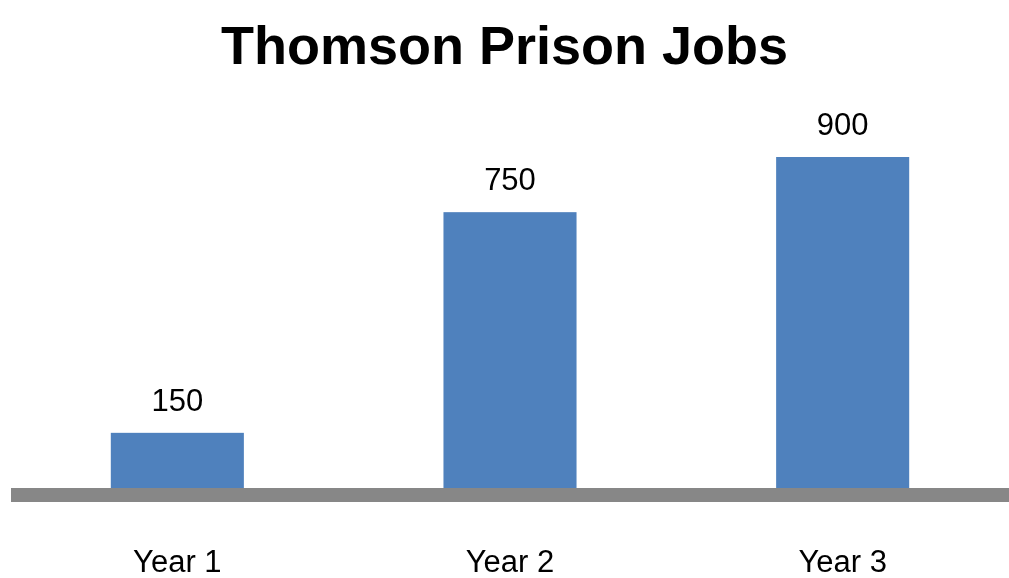 This screenshot has width=1009, height=578. Describe the element at coordinates (510, 561) in the screenshot. I see `x-tick-label: Year 2` at that location.